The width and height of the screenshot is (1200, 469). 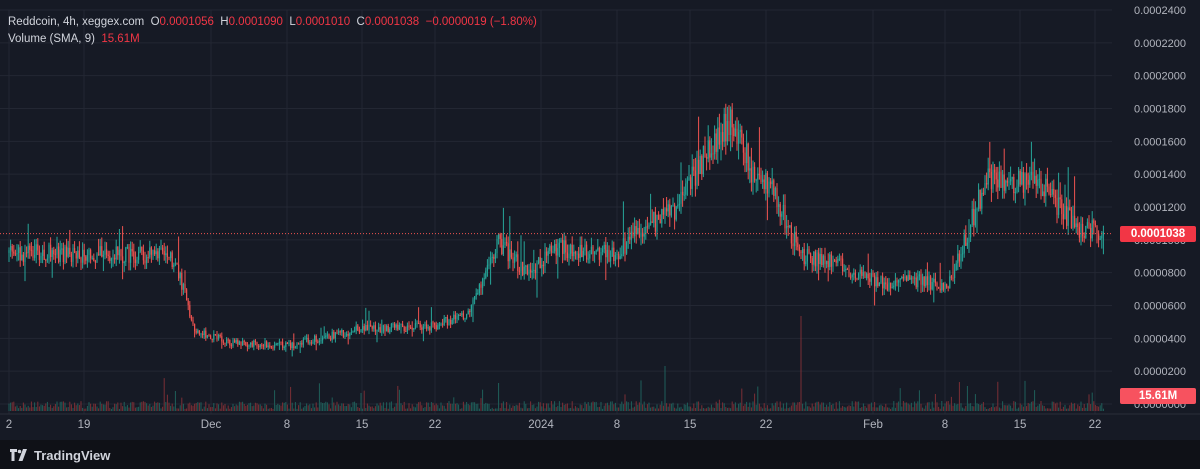 I want to click on change-value: −0.0000019 (−1.80%), so click(x=481, y=22).